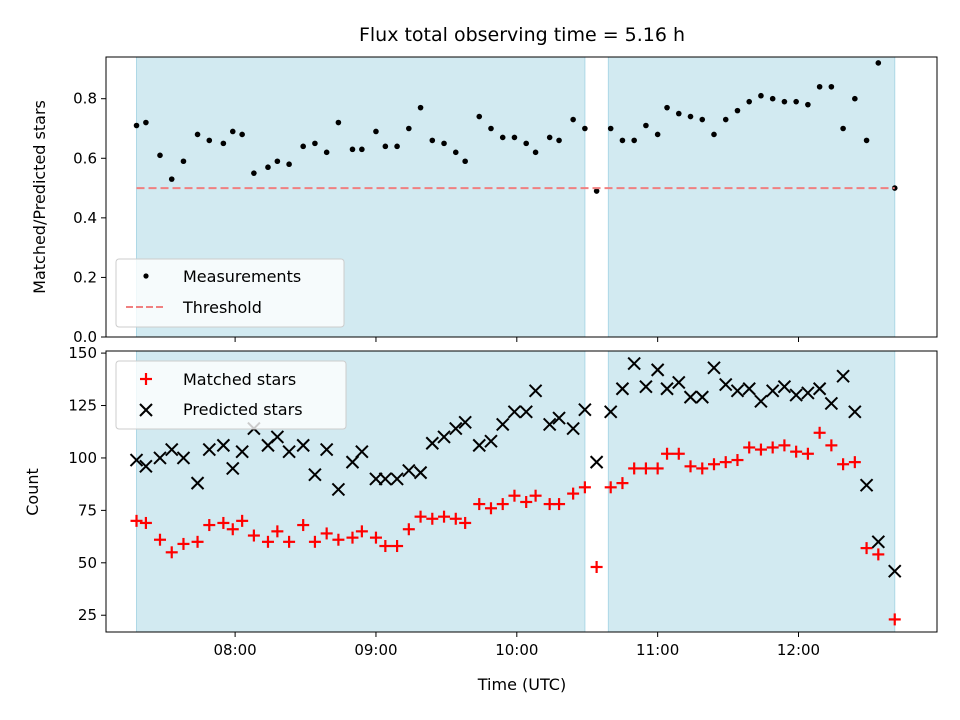 The width and height of the screenshot is (960, 720). What do you see at coordinates (522, 35) in the screenshot?
I see `chart-title: Flux total observing time = 5.16 h` at bounding box center [522, 35].